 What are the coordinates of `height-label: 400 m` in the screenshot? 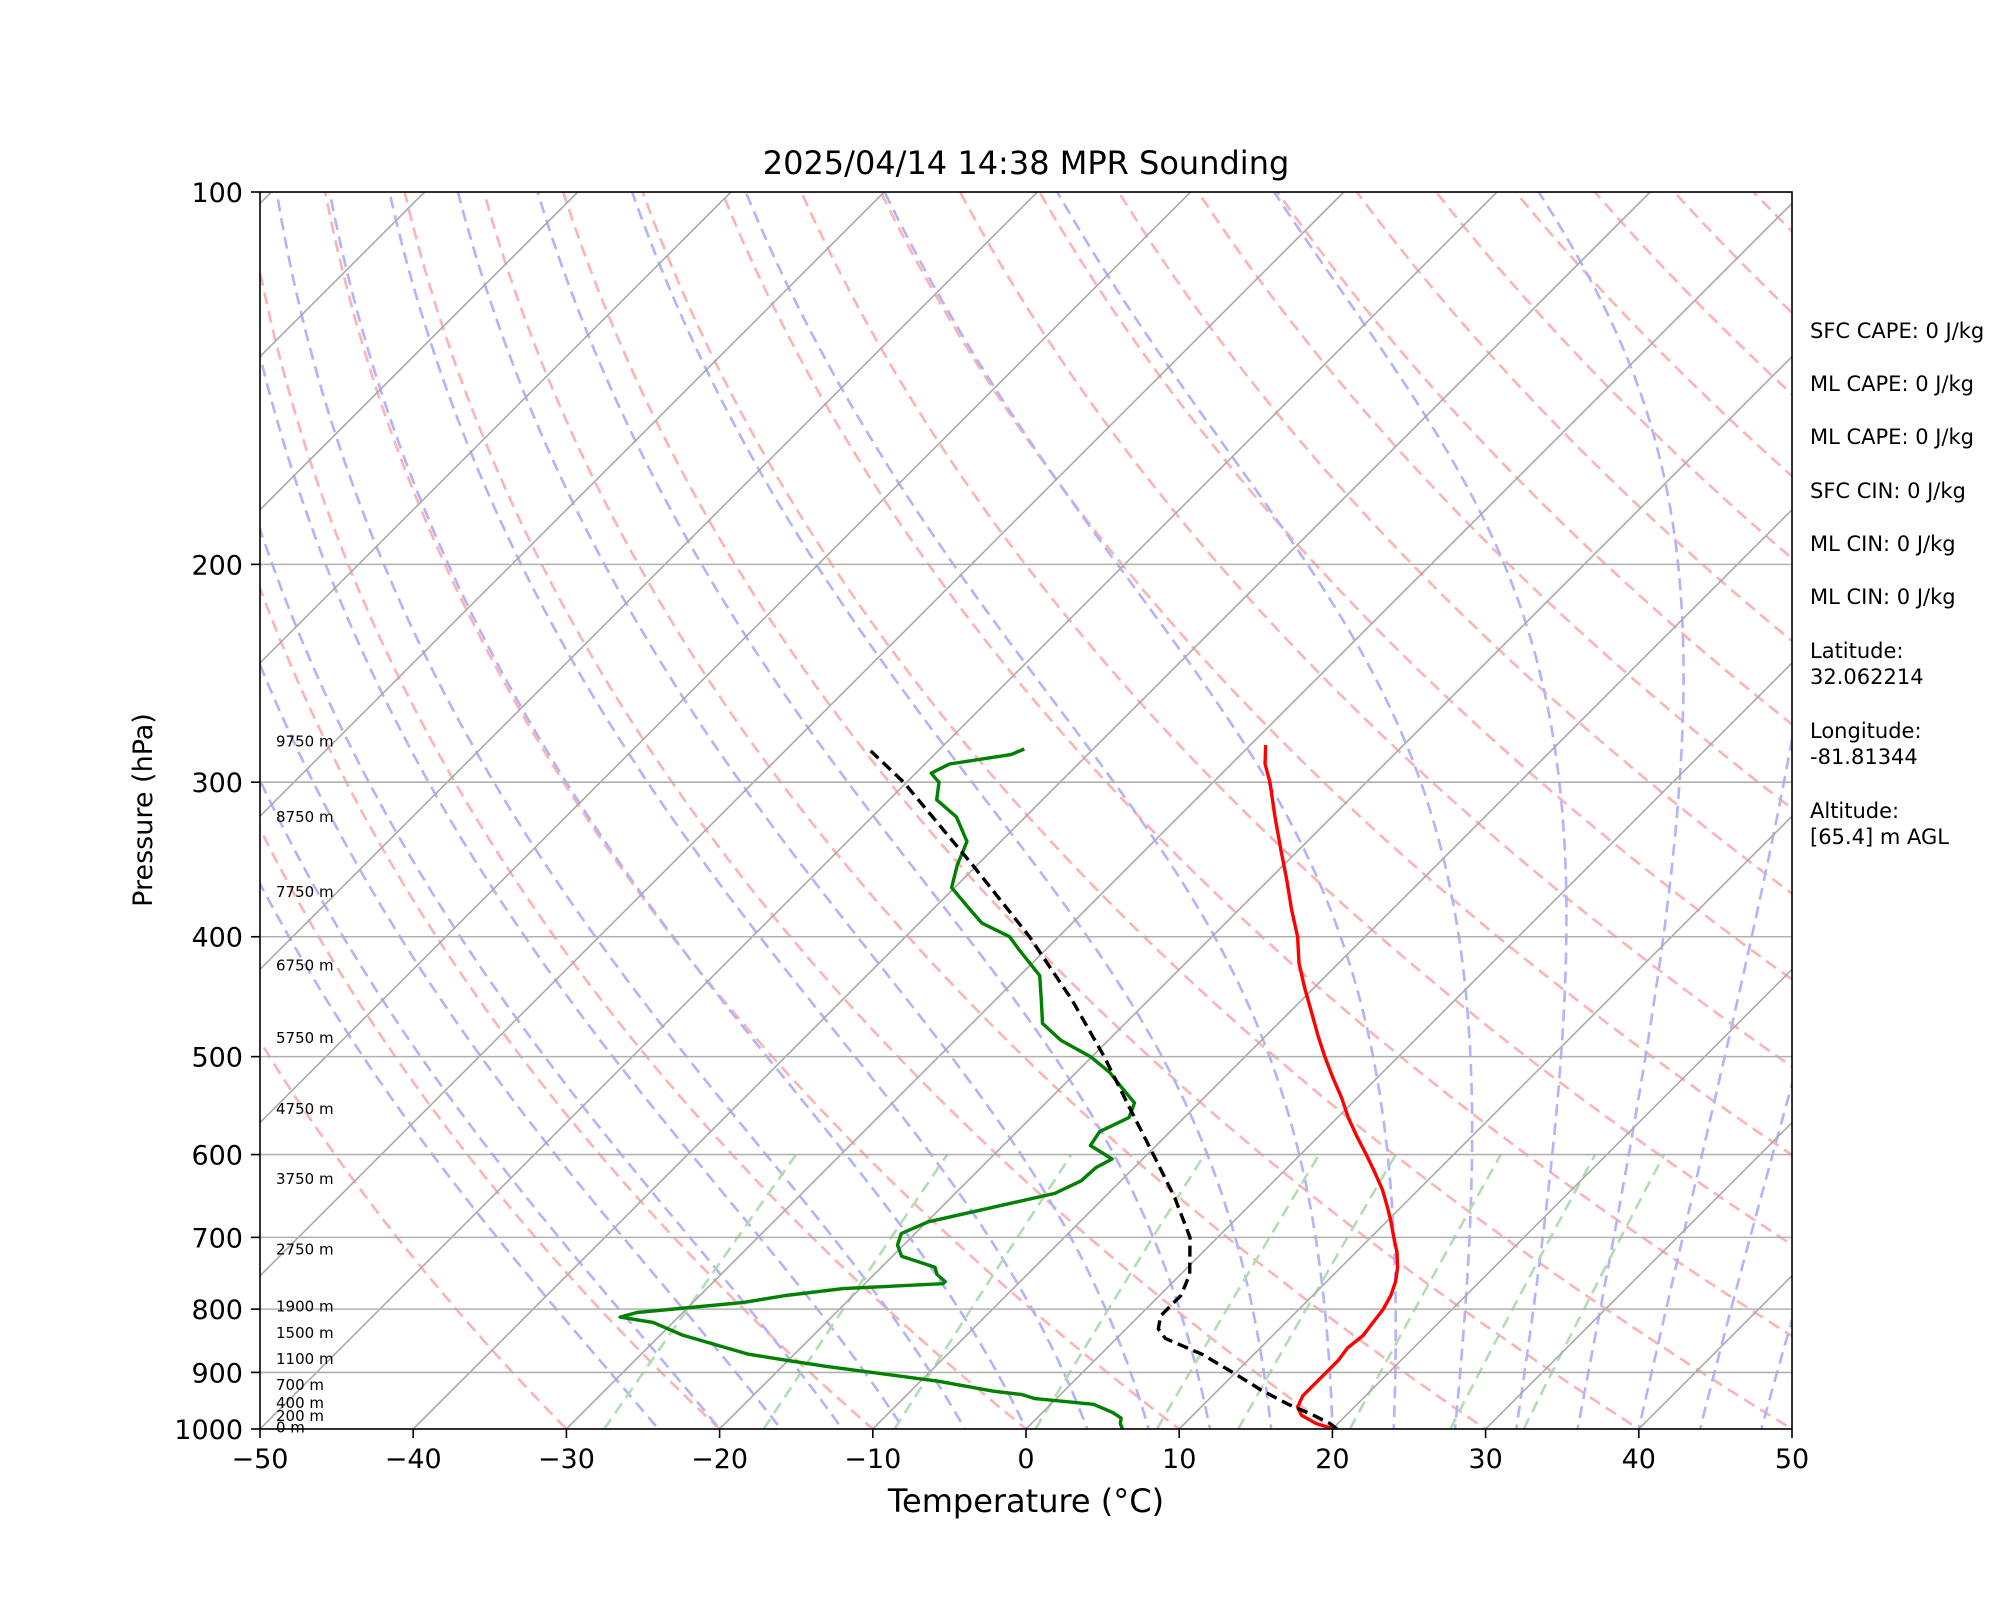 It's located at (300, 1403).